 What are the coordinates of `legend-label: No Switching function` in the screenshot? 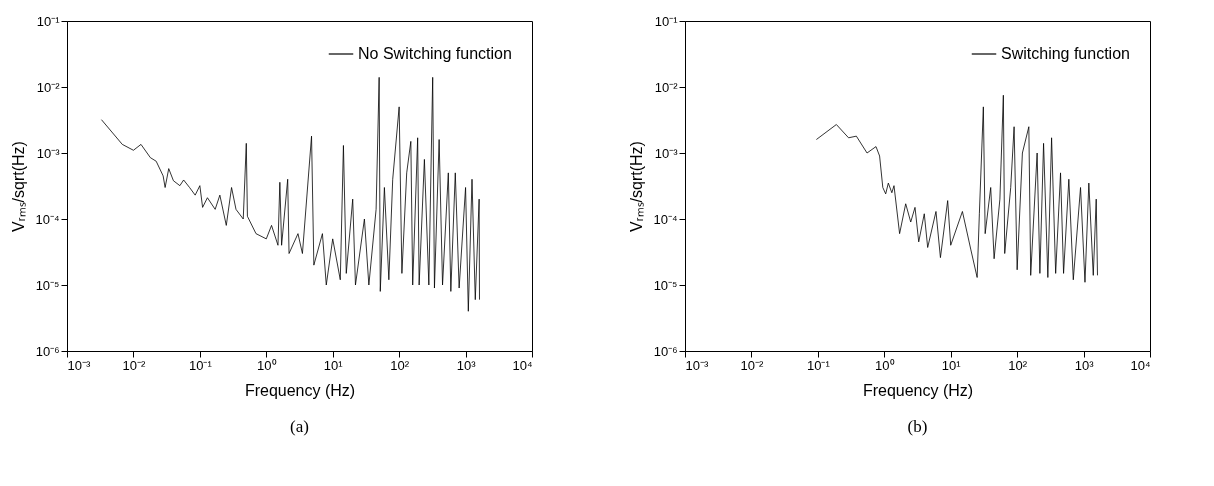 It's located at (435, 53).